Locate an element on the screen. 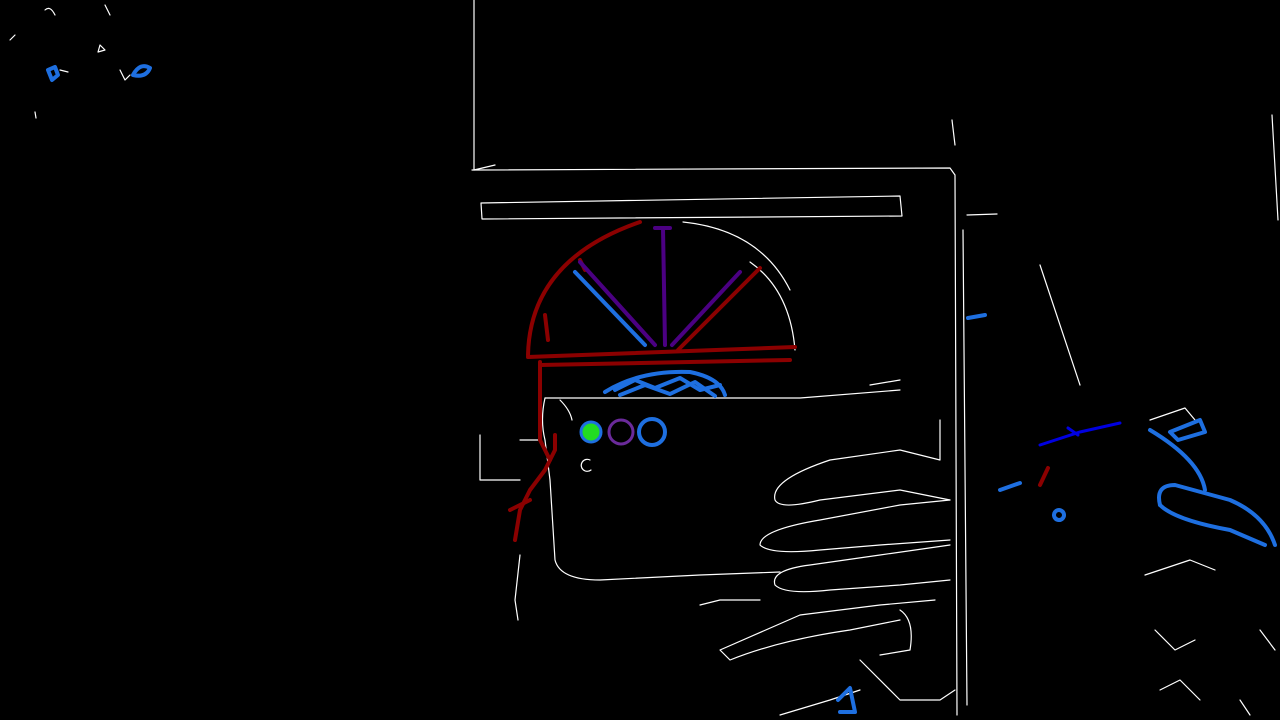  blue-speck-left is located at coordinates (53, 73).